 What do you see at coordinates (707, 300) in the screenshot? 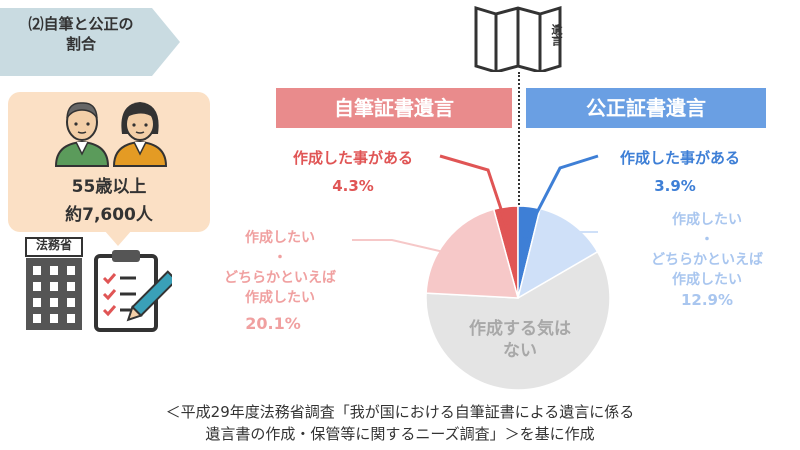
I see `kosei-want-value: 12.9%` at bounding box center [707, 300].